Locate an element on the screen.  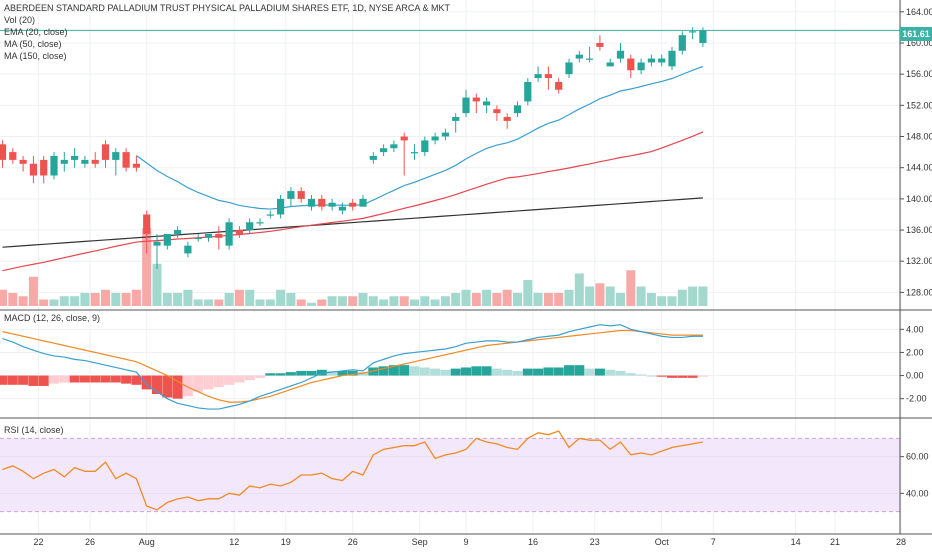
macd-label: MACD (12, 26, close, 9) is located at coordinates (52, 318).